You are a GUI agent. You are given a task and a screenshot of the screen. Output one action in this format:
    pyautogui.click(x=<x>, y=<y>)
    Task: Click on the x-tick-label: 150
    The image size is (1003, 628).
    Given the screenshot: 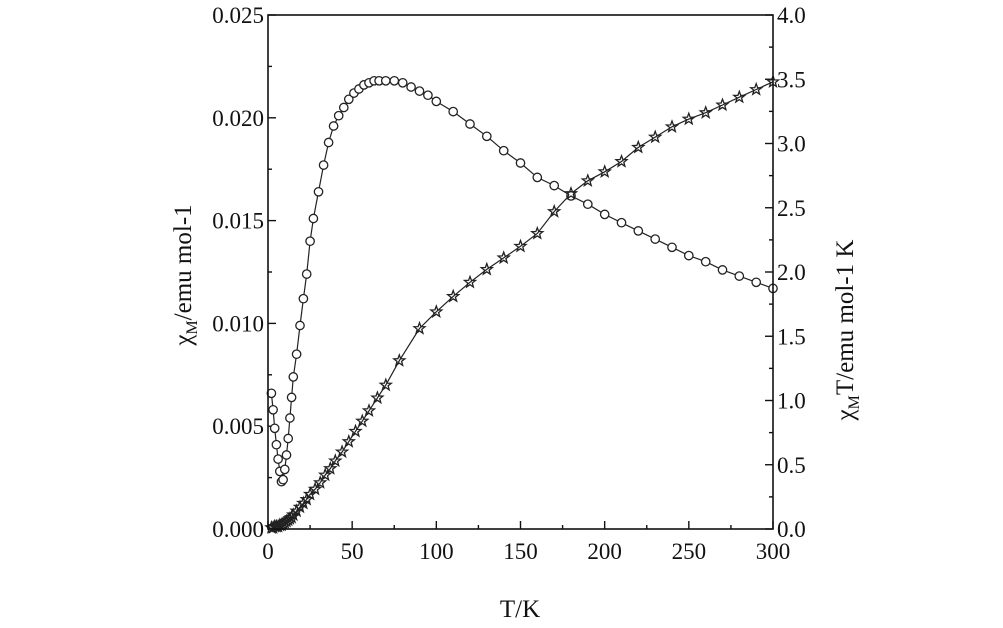 What is the action you would take?
    pyautogui.click(x=520, y=551)
    